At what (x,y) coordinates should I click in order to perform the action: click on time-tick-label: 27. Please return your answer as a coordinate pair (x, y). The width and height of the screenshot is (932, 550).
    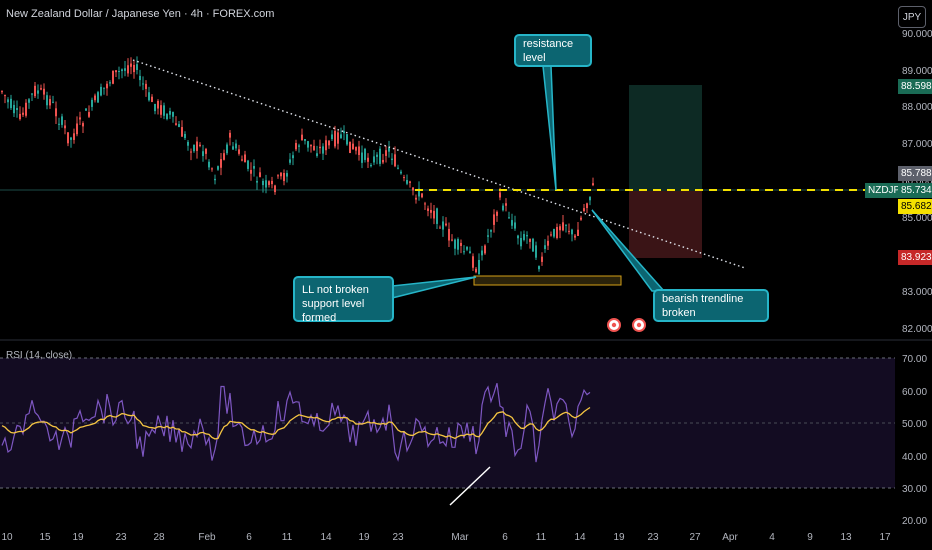
    Looking at the image, I should click on (695, 537).